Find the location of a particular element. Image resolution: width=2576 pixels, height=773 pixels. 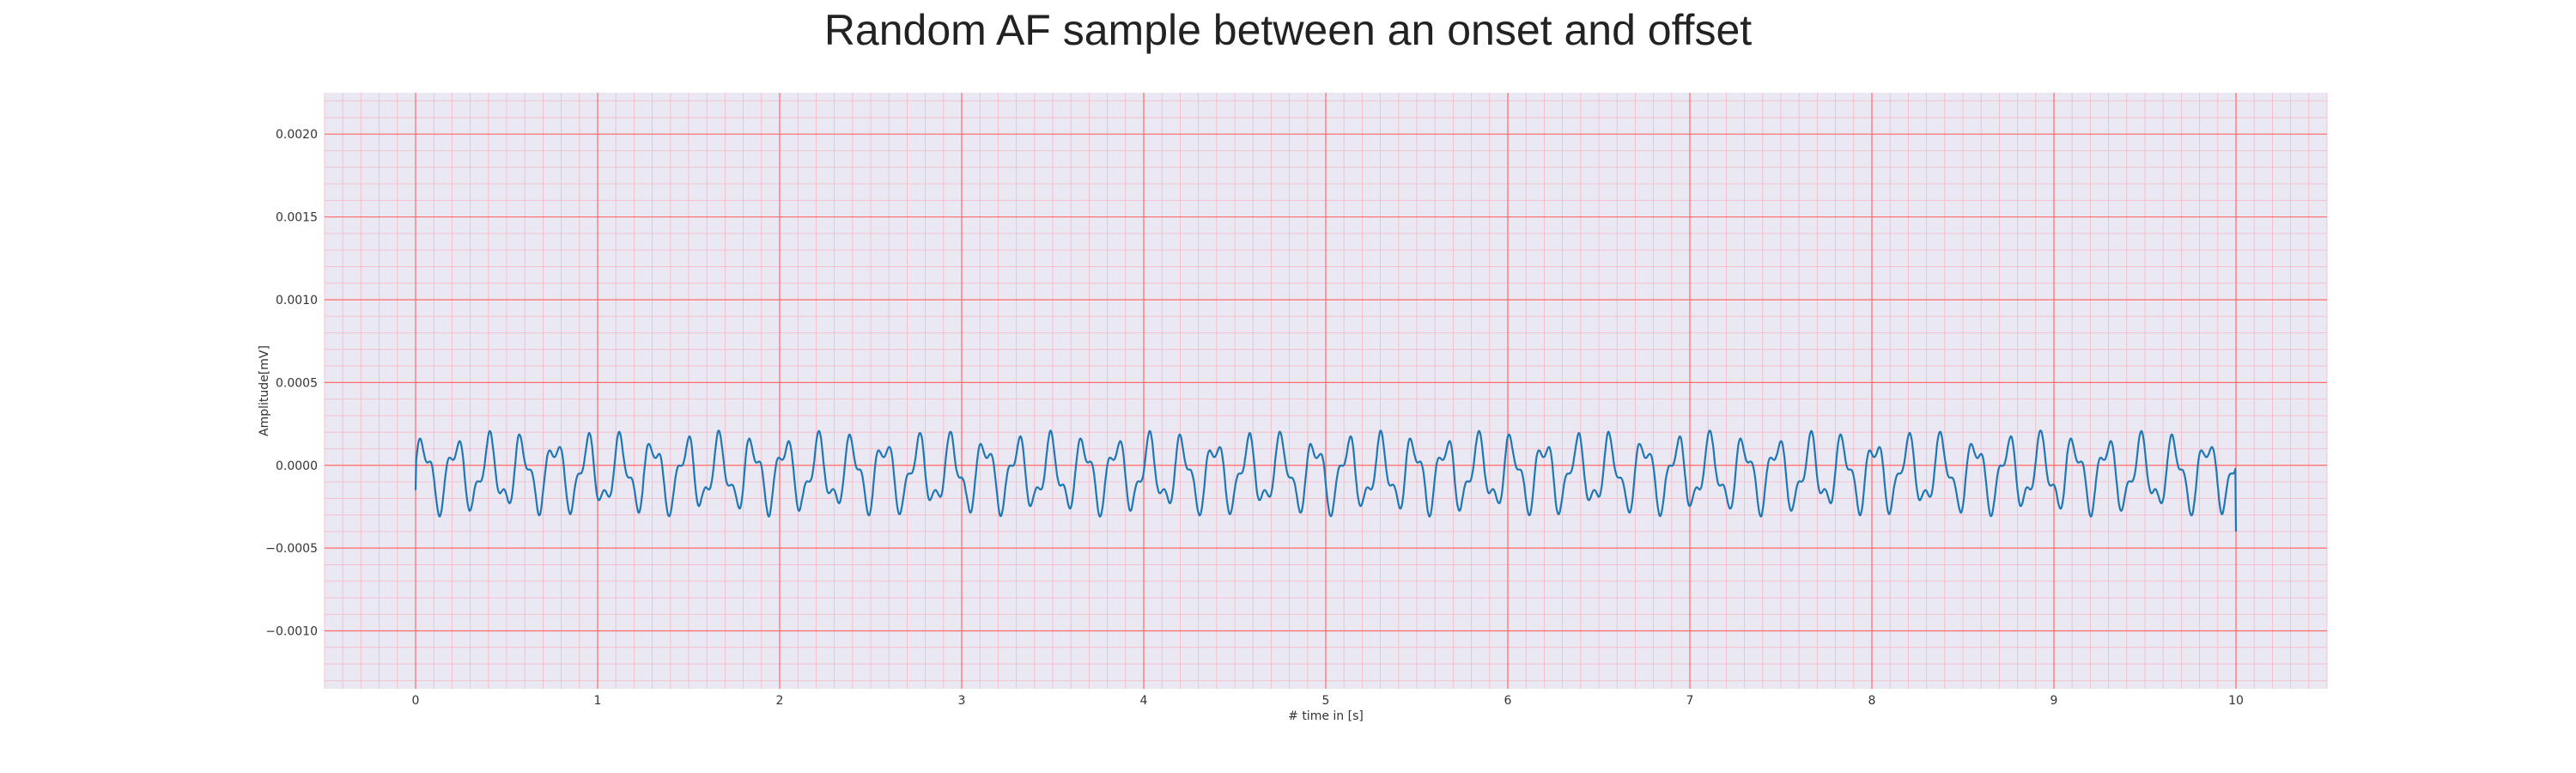

x-axis-label: # time in [s] is located at coordinates (1326, 716).